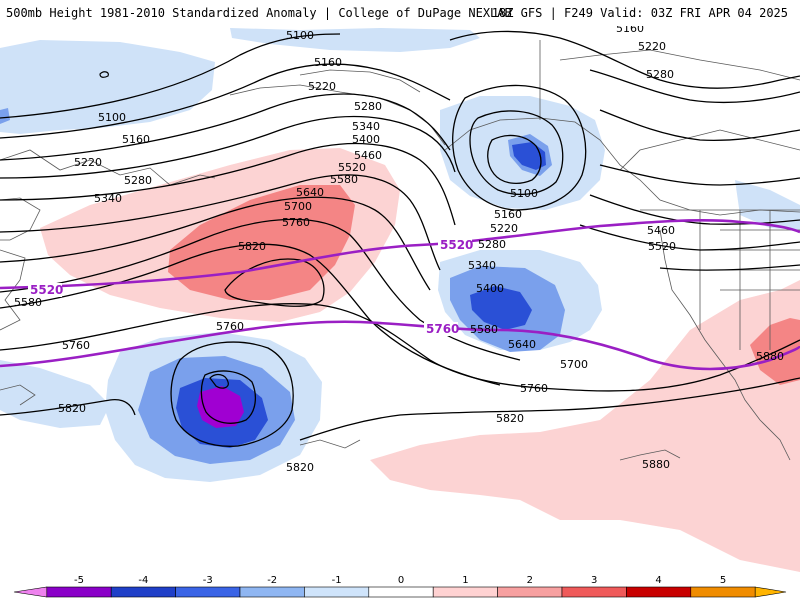 The height and width of the screenshot is (600, 800). I want to click on contour-label-5640-b: 5640, so click(522, 344).